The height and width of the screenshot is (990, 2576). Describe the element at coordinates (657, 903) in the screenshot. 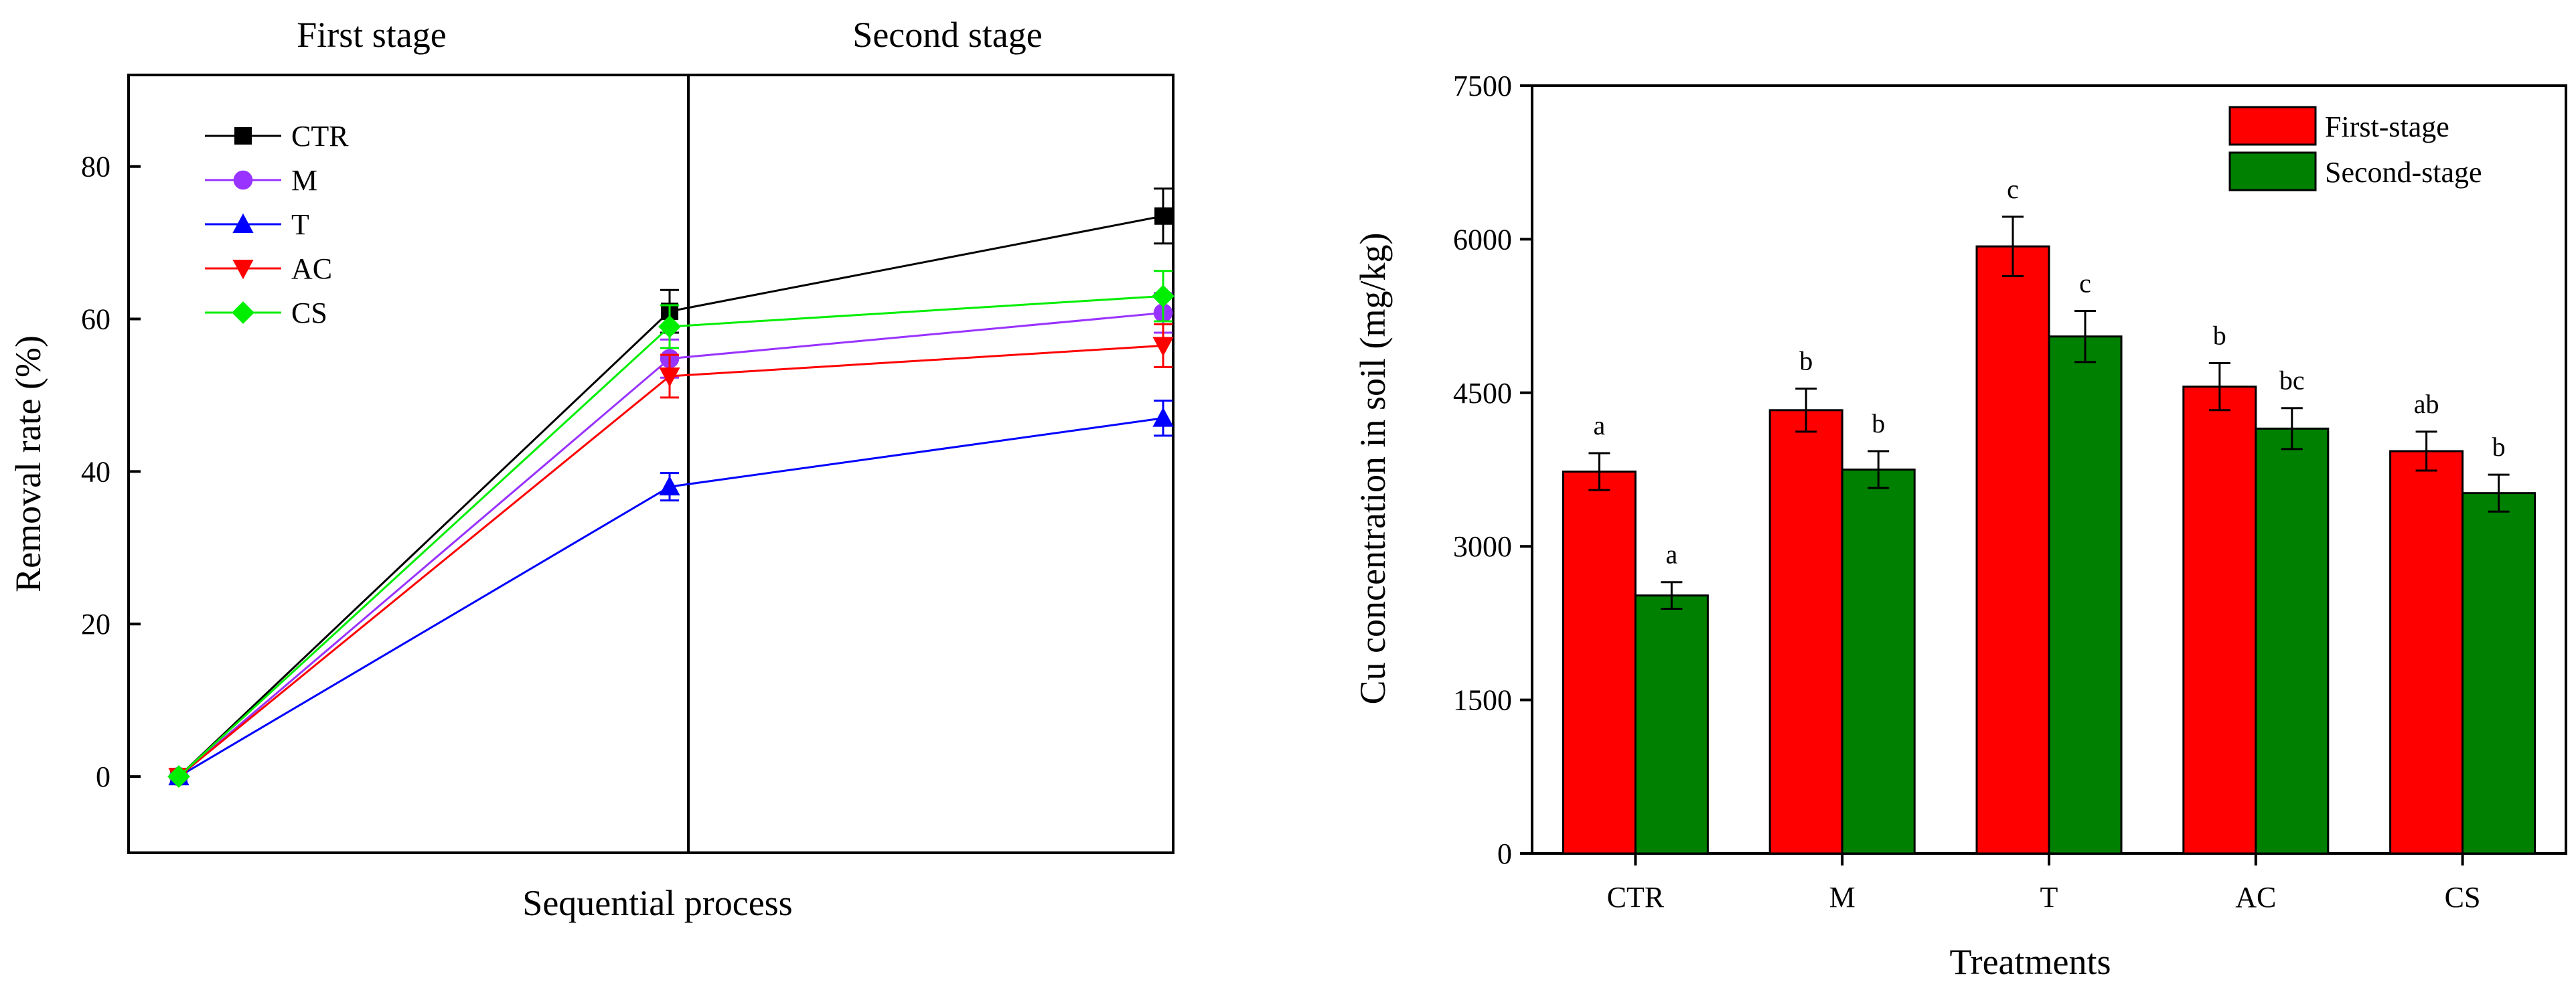

I see `left-x-axis-title: Sequential process` at that location.